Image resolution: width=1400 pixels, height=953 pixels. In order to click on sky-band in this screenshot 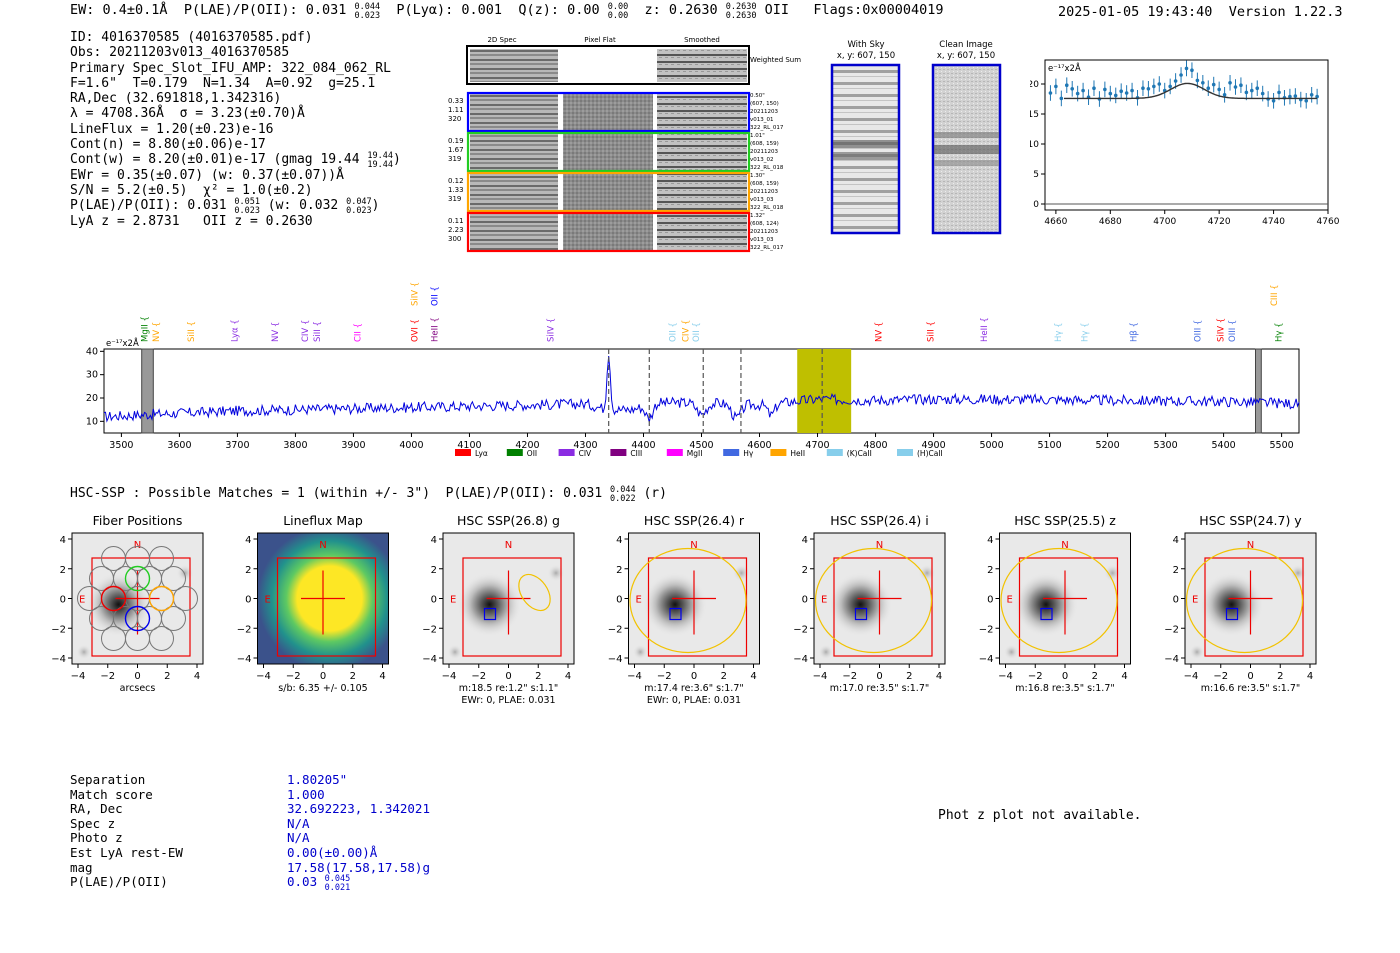, I will do `click(865, 156)`.